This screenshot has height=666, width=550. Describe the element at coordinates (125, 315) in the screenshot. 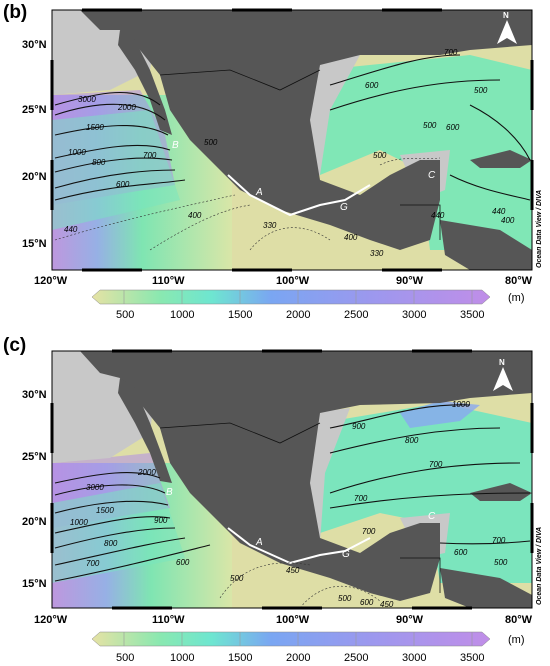

I see `colorbar-tick: 500` at that location.